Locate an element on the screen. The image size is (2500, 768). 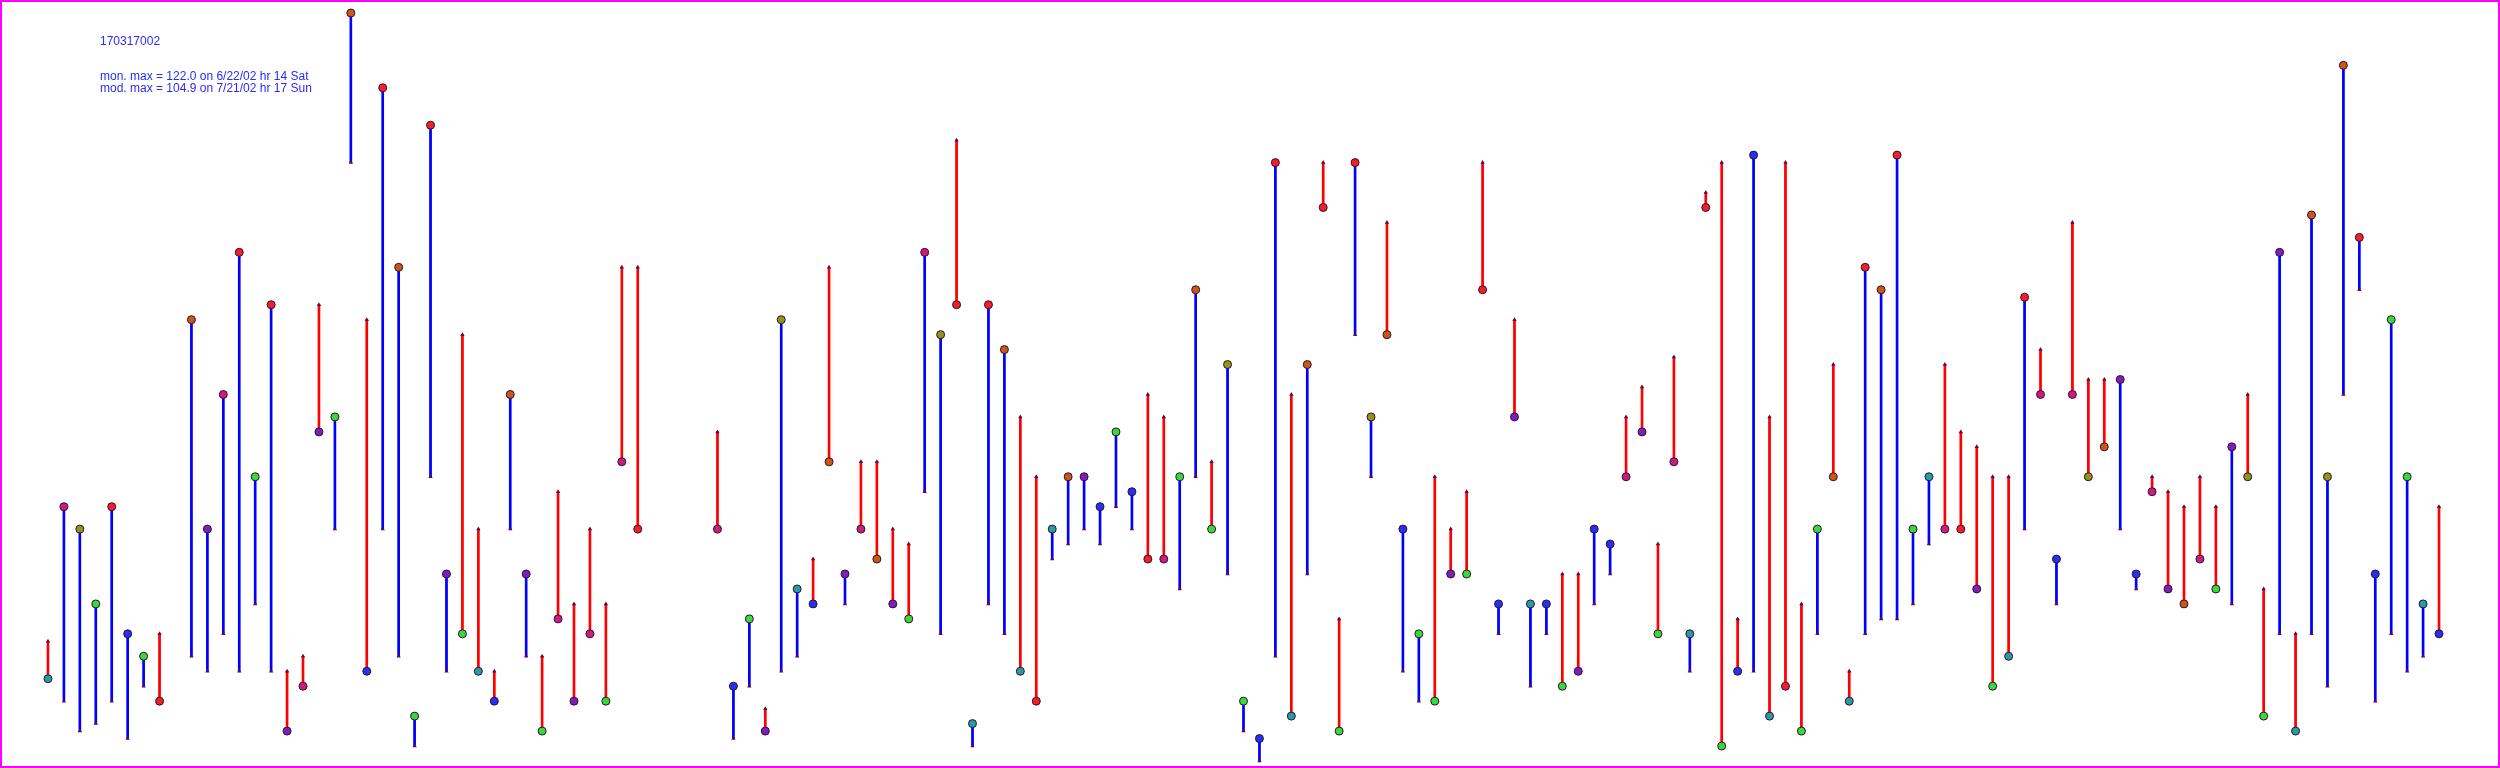
annotation: mon. max = 122.0 on 6/22/02 hr 14 Sat is located at coordinates (205, 76).